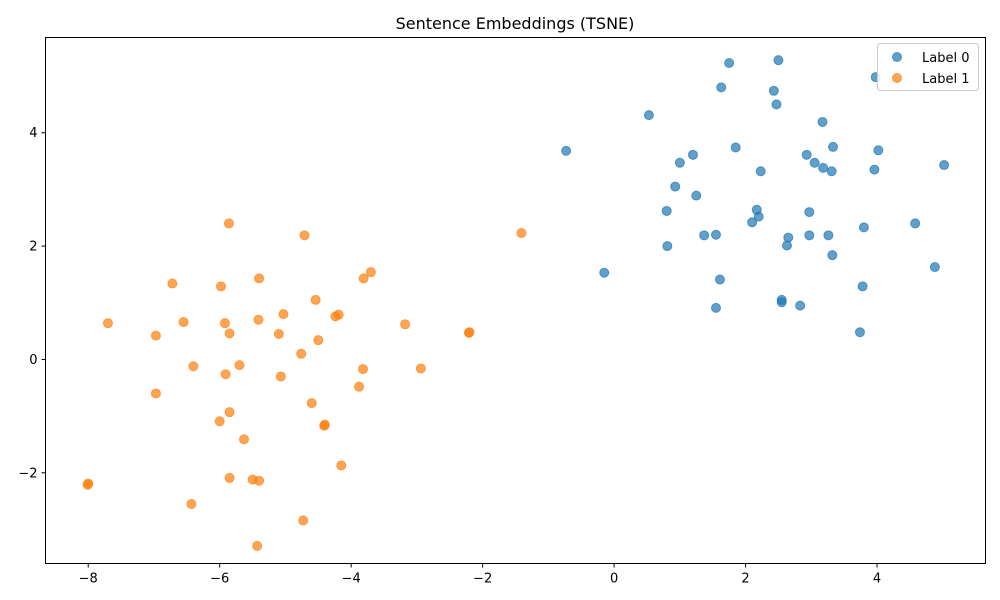  I want to click on x-tick-label: 2, so click(745, 579).